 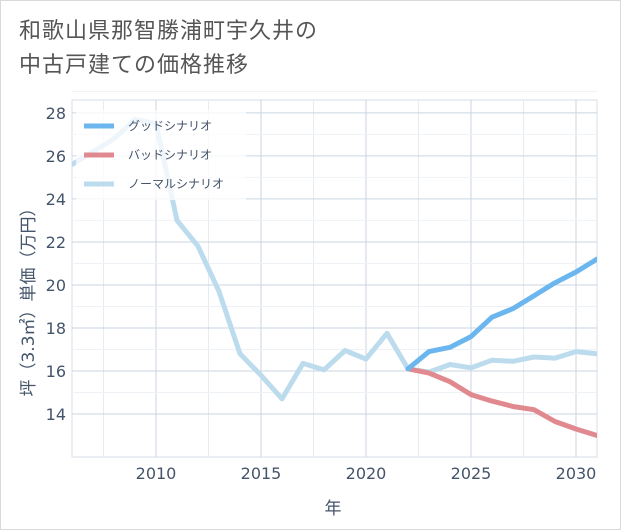 What do you see at coordinates (169, 31) in the screenshot?
I see `chart-title-line-1: 和歌山県那智勝浦町宇久井の` at bounding box center [169, 31].